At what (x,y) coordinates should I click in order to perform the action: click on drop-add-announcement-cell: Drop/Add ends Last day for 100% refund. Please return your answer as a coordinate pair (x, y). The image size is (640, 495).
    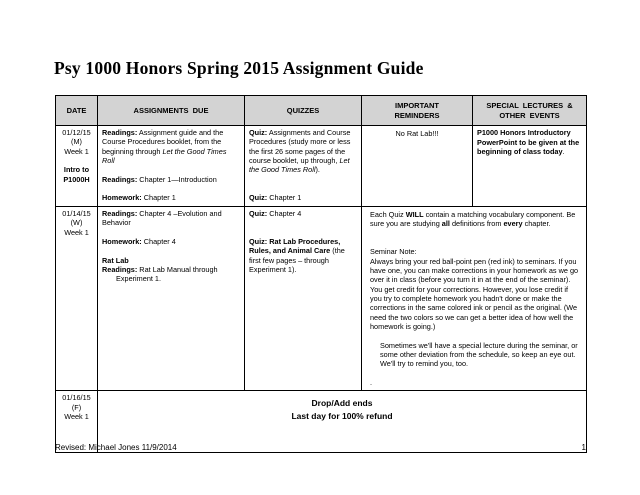
    Looking at the image, I should click on (342, 422).